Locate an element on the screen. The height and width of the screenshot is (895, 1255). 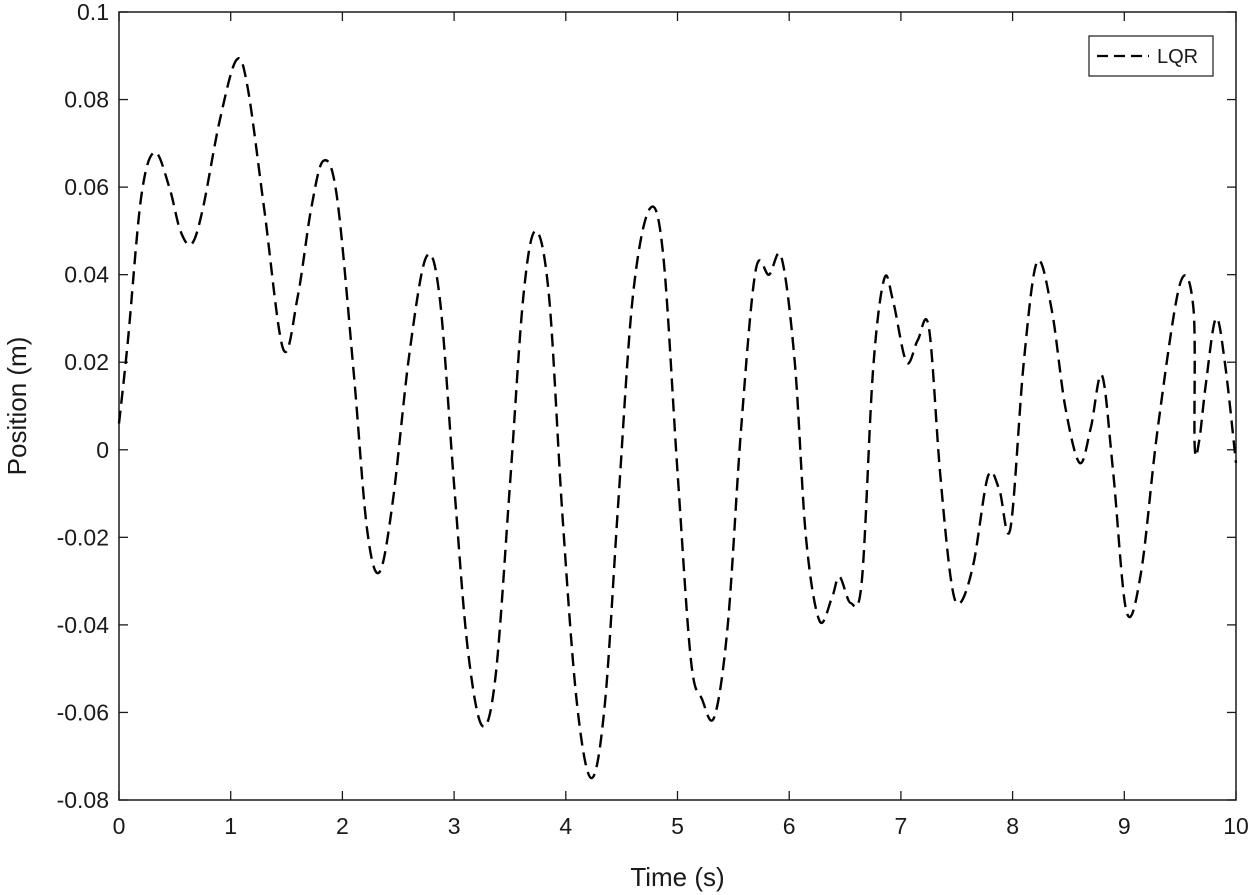
x-tick-label: 2 is located at coordinates (342, 826).